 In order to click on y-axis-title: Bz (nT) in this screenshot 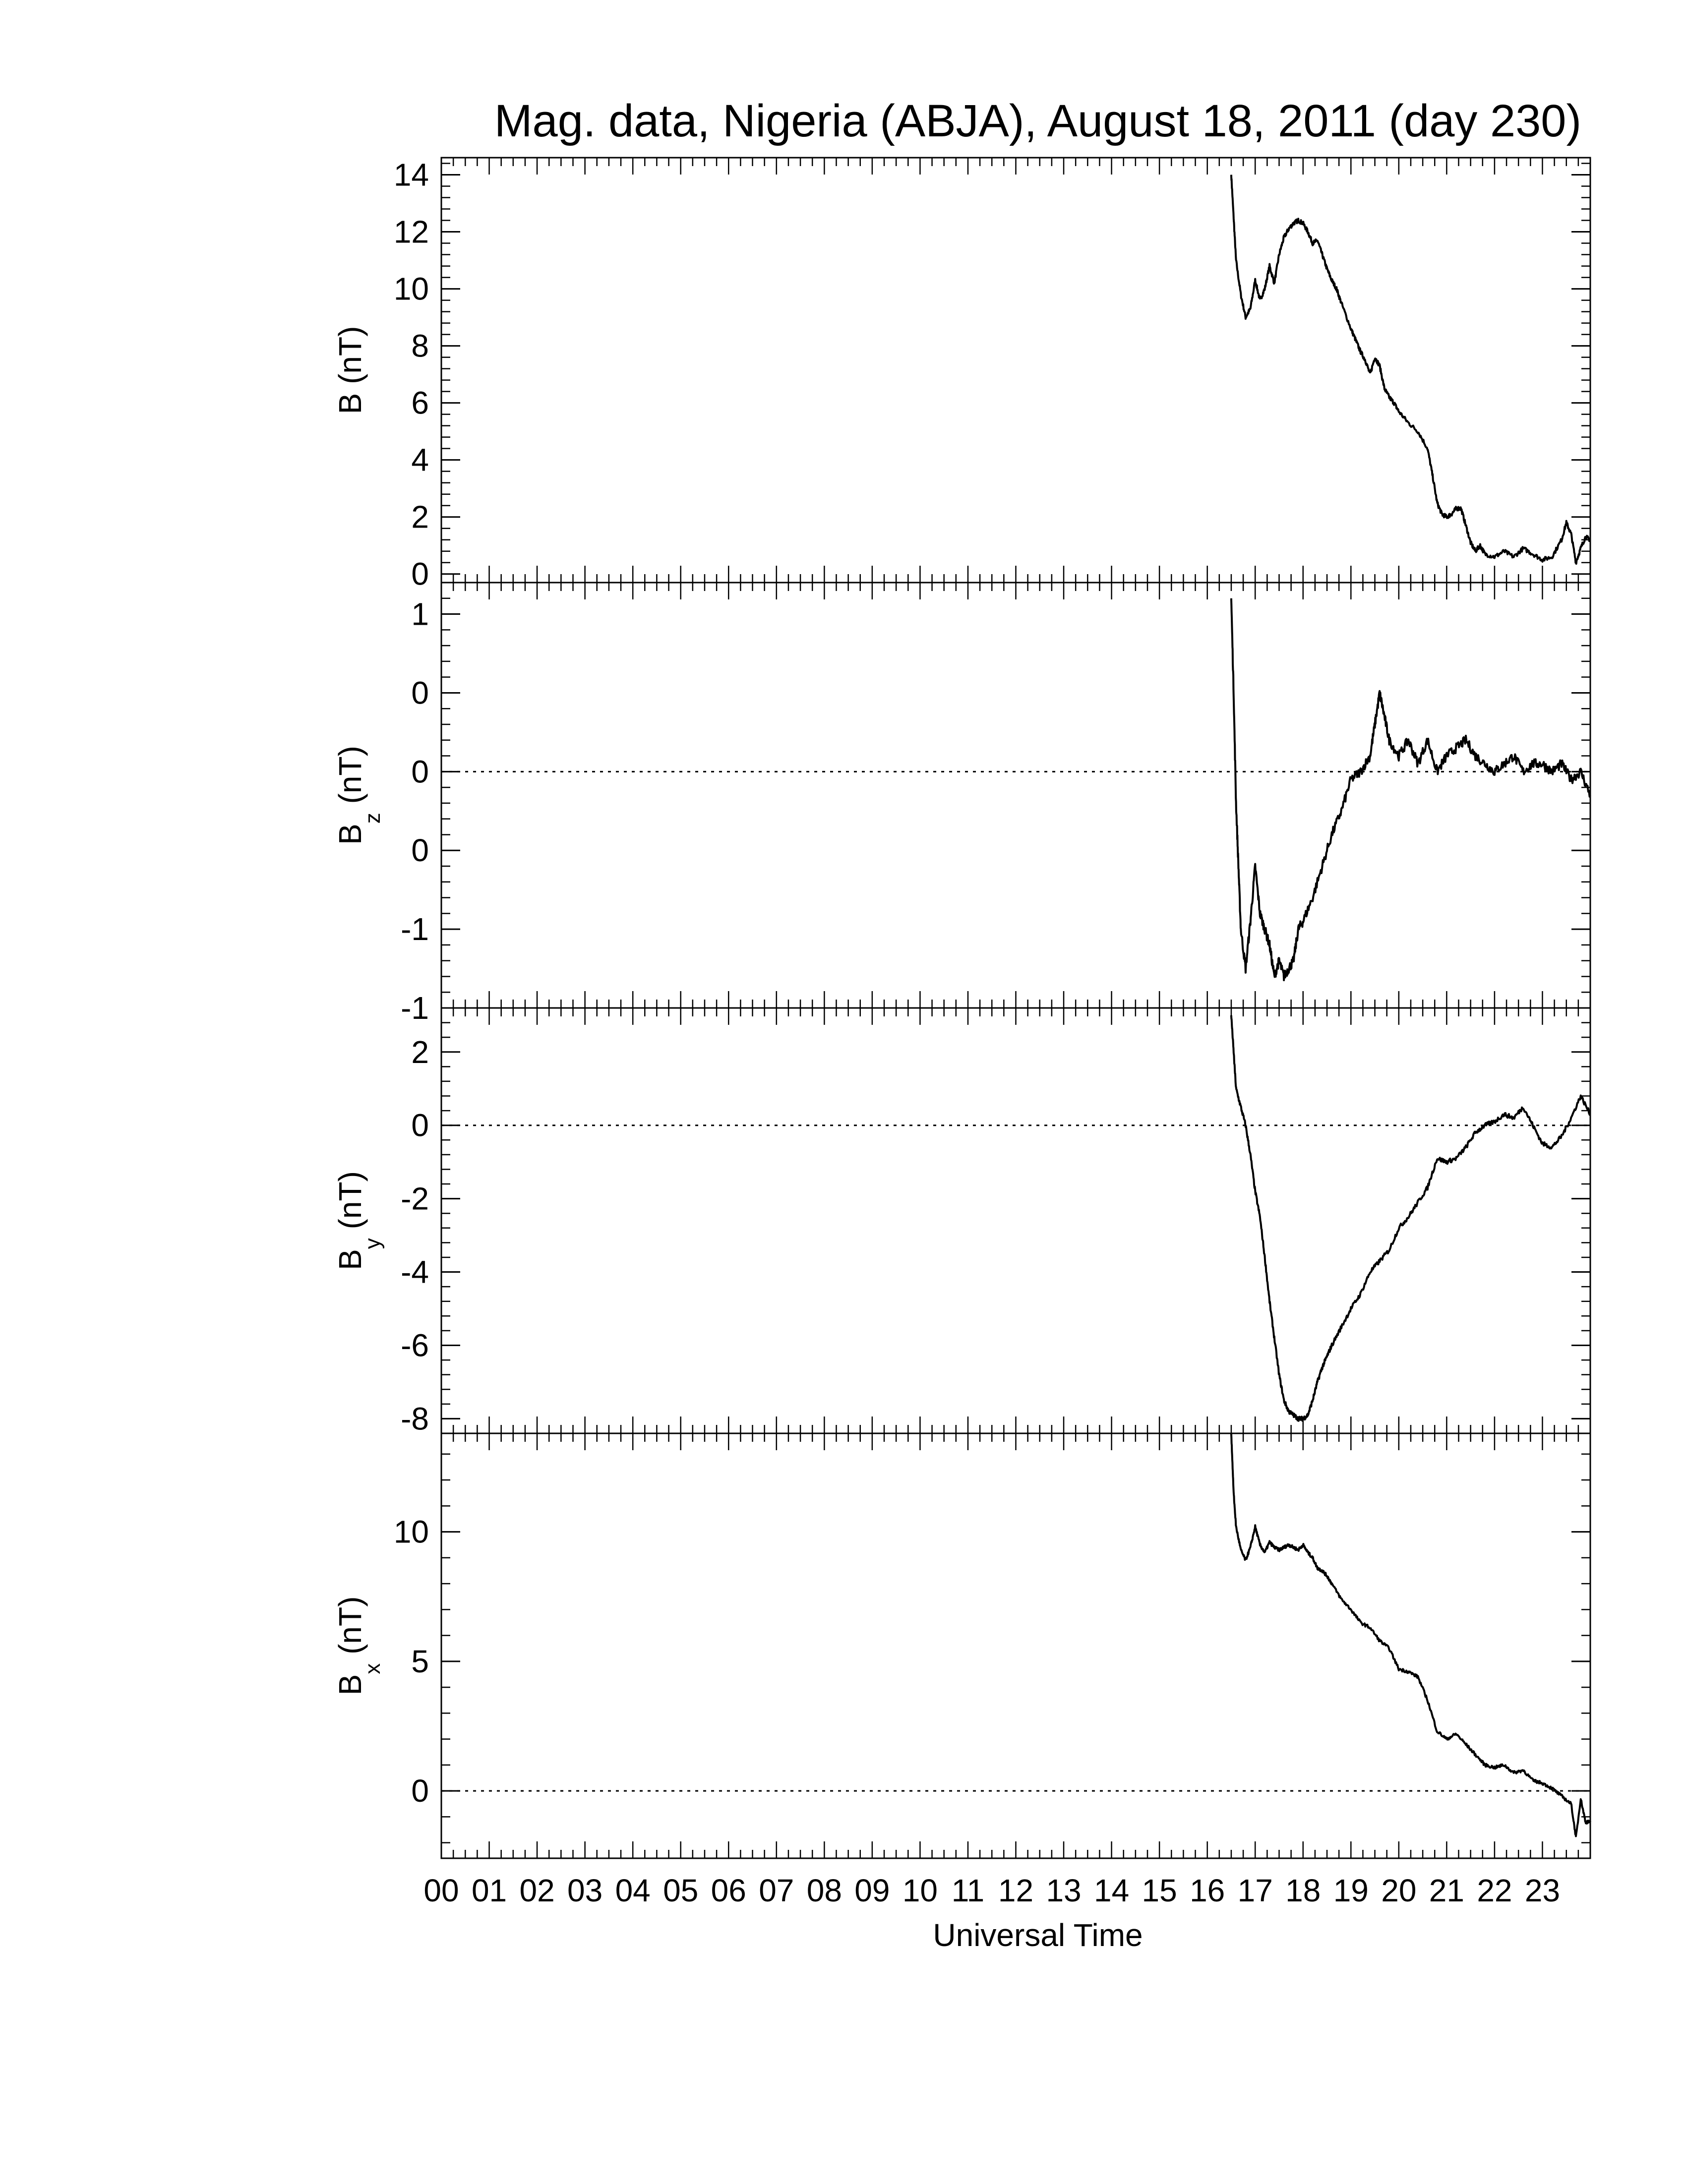, I will do `click(358, 795)`.